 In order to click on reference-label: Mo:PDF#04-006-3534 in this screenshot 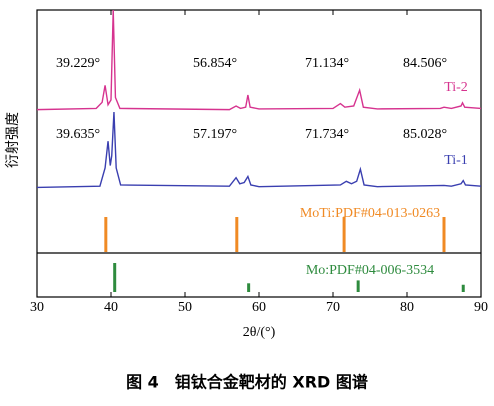, I will do `click(370, 270)`.